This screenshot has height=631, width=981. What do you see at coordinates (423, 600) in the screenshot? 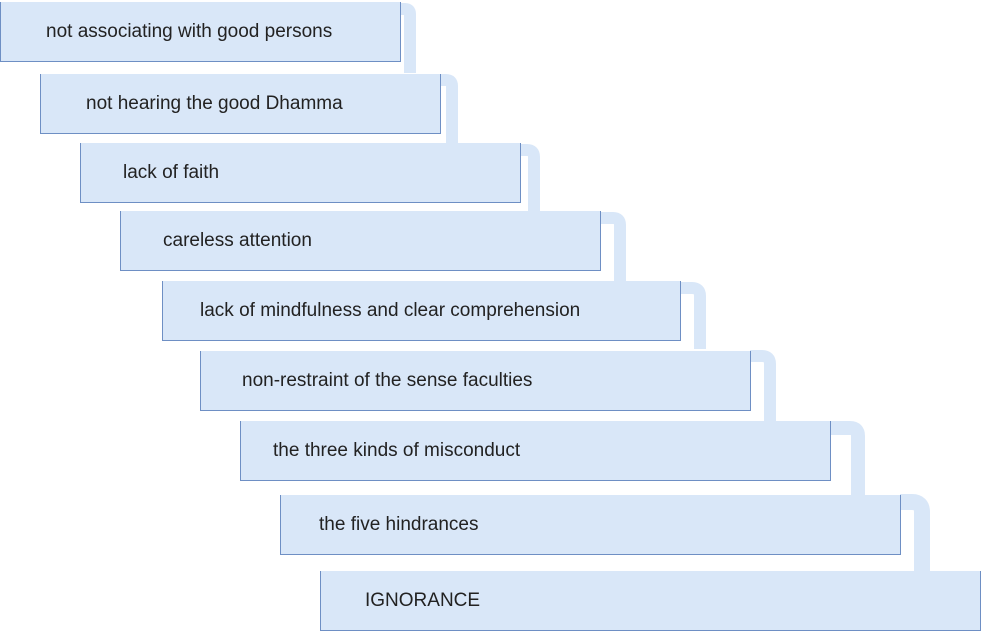
I see `step-9-label: IGNORANCE` at bounding box center [423, 600].